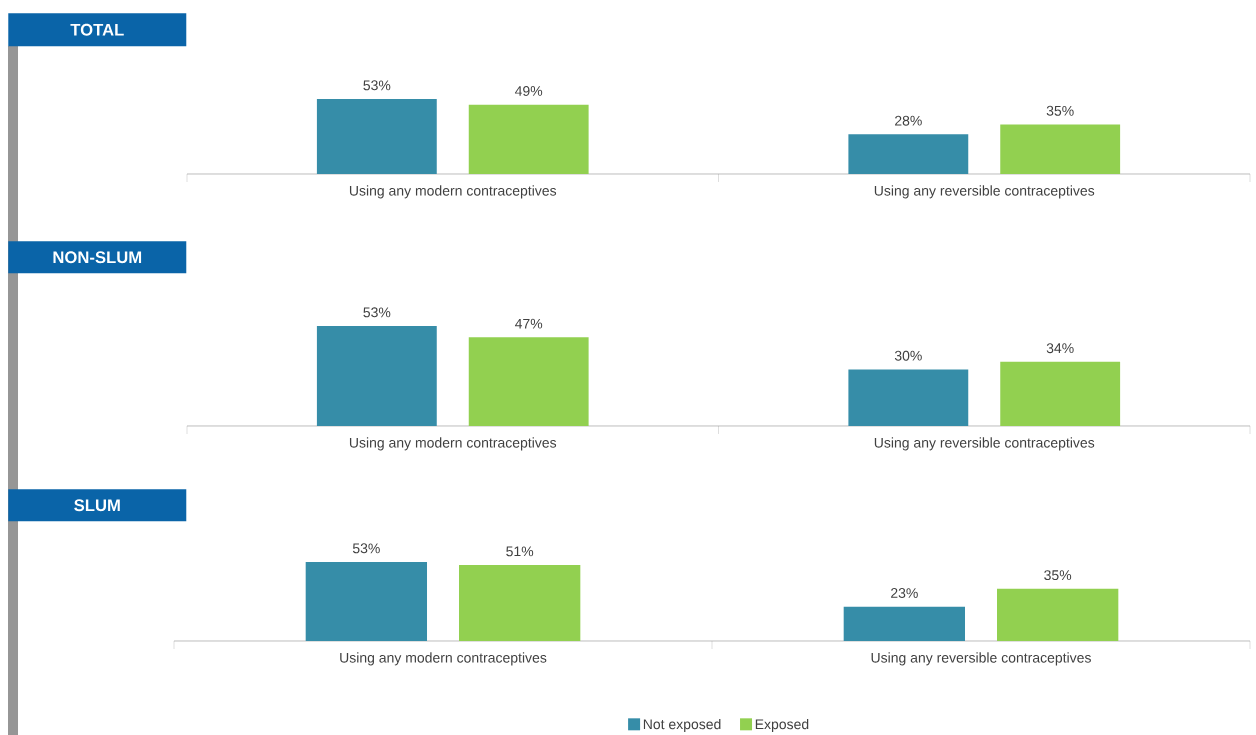 The image size is (1256, 735). I want to click on chart-title: TOTAL, so click(97, 29).